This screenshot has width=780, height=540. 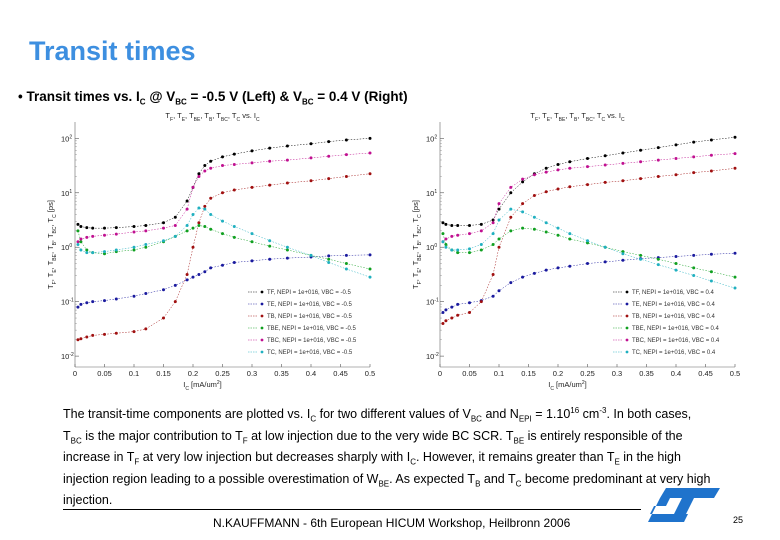 I want to click on right-xtick-label: 0.25, so click(x=587, y=373).